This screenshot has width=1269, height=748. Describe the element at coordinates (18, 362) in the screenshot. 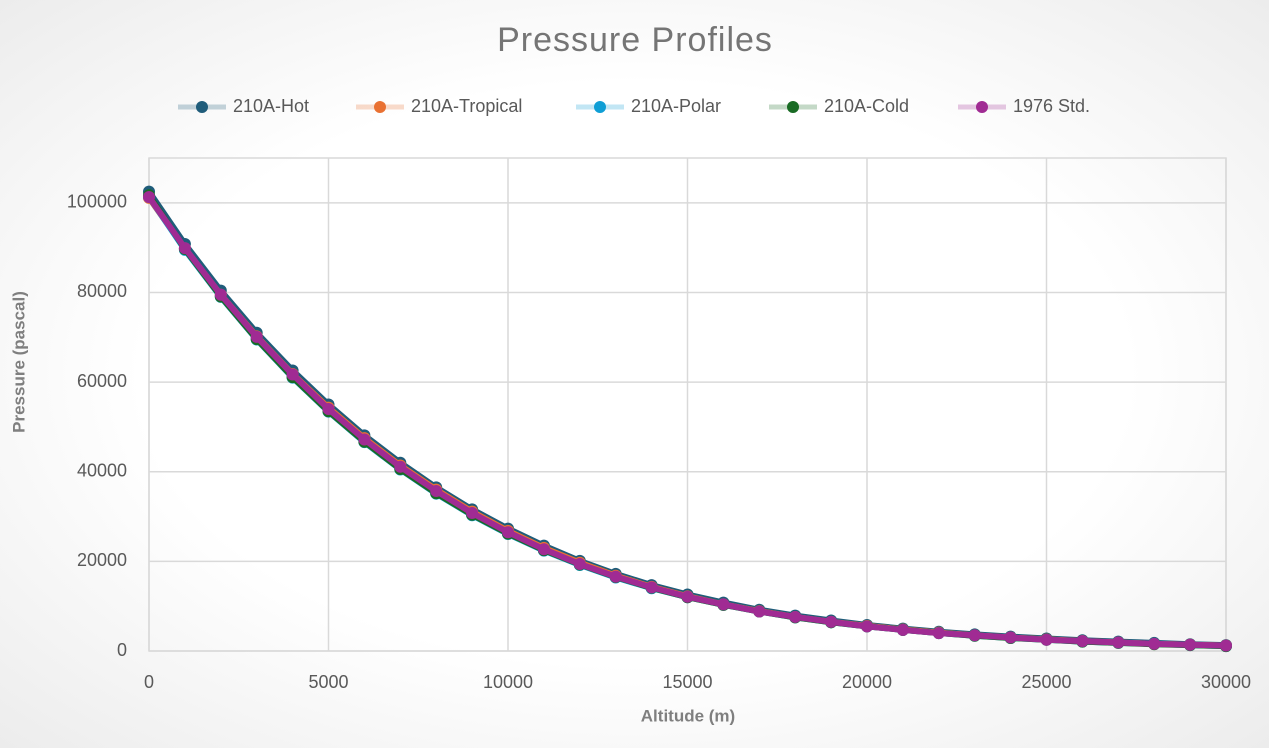

I see `y-axis-title: Pressure (pascal)` at that location.